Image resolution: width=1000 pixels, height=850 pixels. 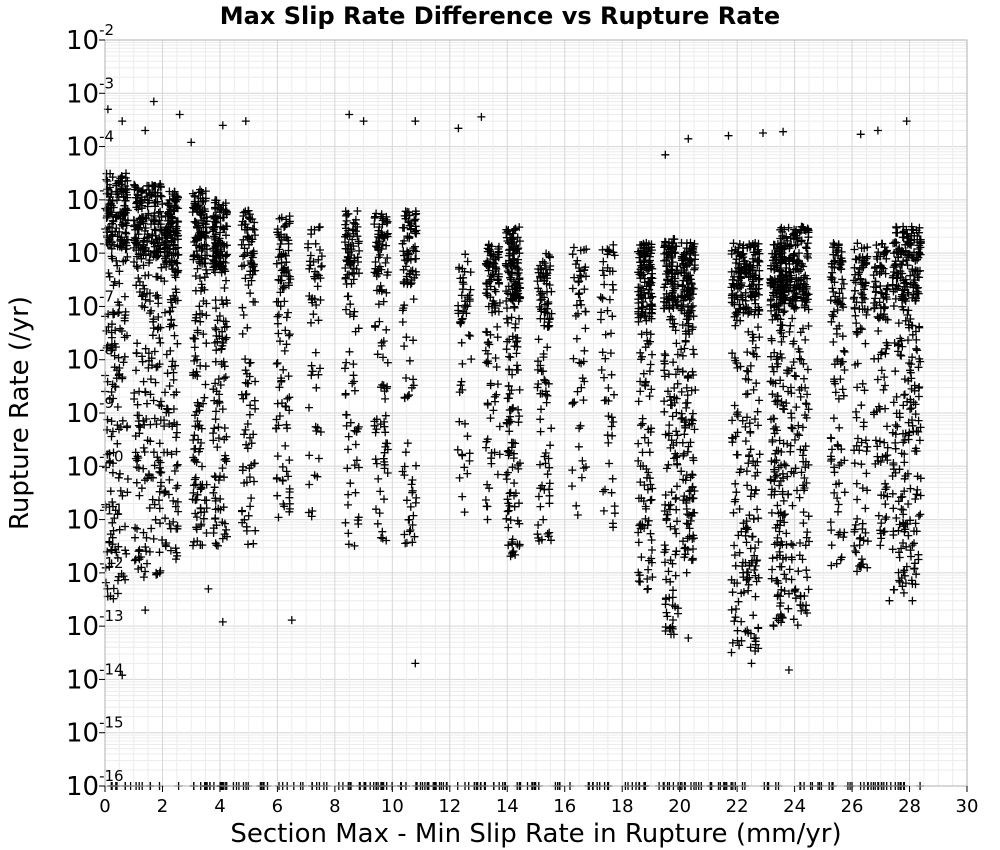 What do you see at coordinates (104, 806) in the screenshot?
I see `x-tick-label: 0` at bounding box center [104, 806].